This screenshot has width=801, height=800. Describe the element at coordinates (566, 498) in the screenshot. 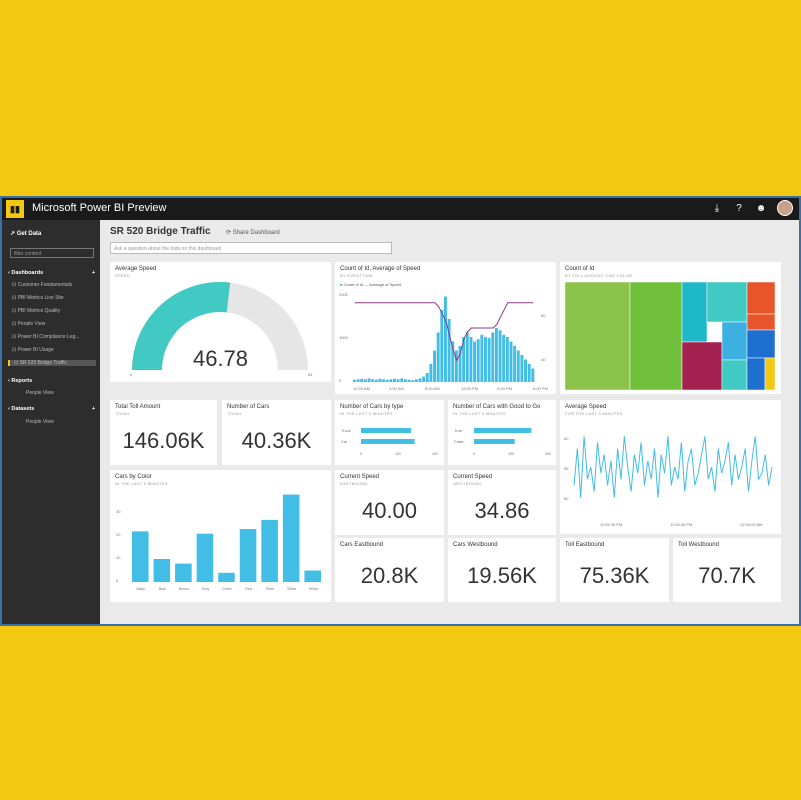

I see `speed-y-tick: 50` at that location.